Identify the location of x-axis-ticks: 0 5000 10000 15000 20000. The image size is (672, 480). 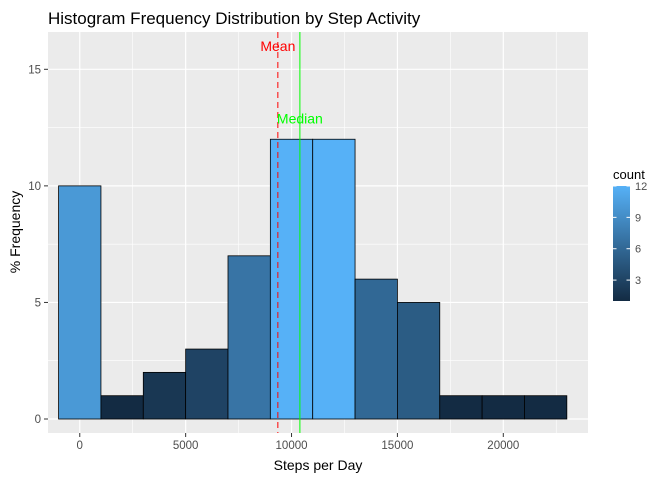
(298, 442).